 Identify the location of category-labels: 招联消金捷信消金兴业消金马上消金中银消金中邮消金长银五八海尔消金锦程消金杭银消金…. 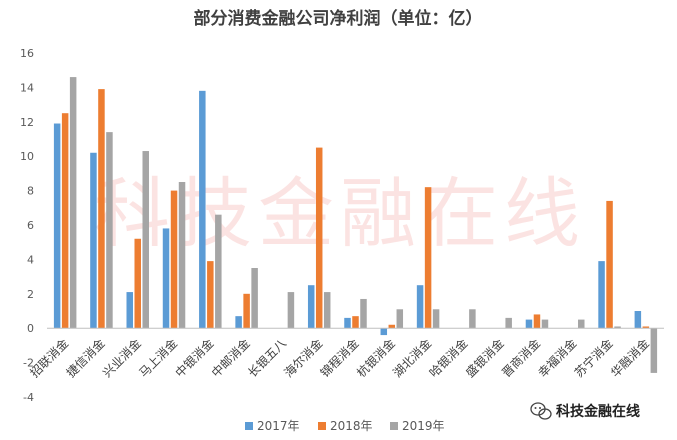
(339, 358).